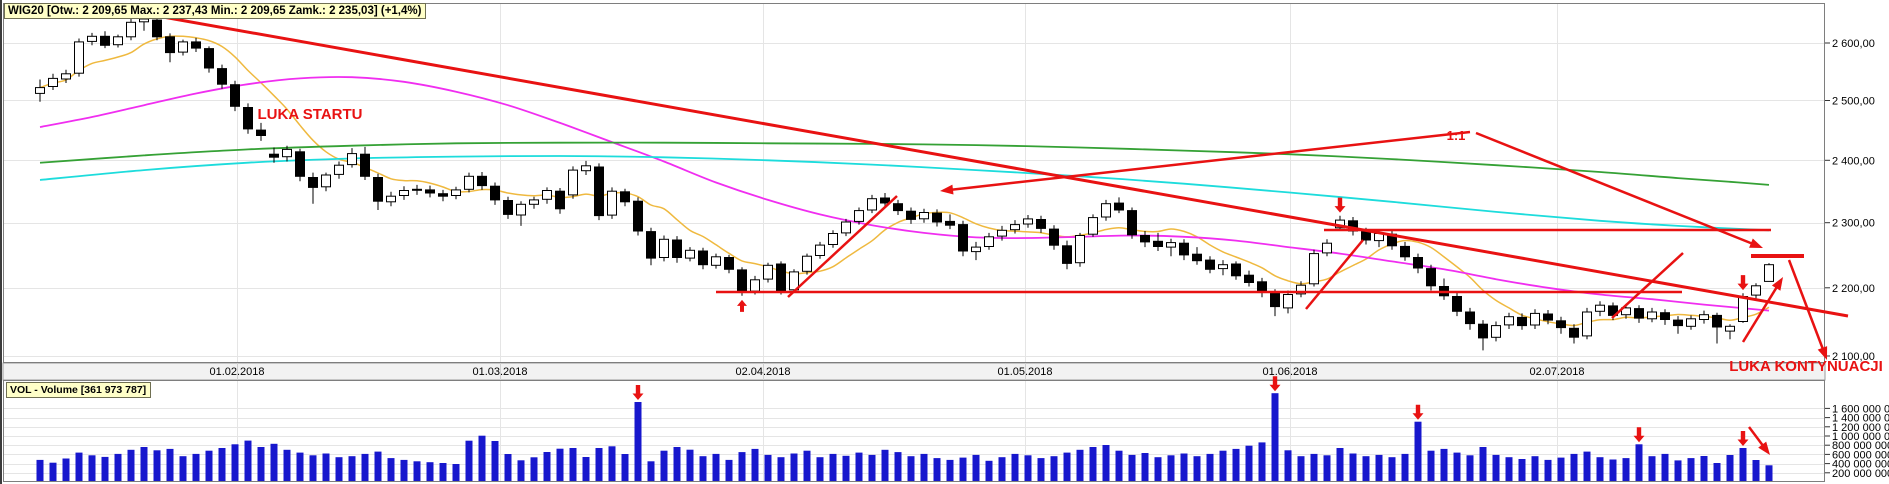 The height and width of the screenshot is (484, 1889). Describe the element at coordinates (1853, 357) in the screenshot. I see `svg-text: 2 100,00` at that location.